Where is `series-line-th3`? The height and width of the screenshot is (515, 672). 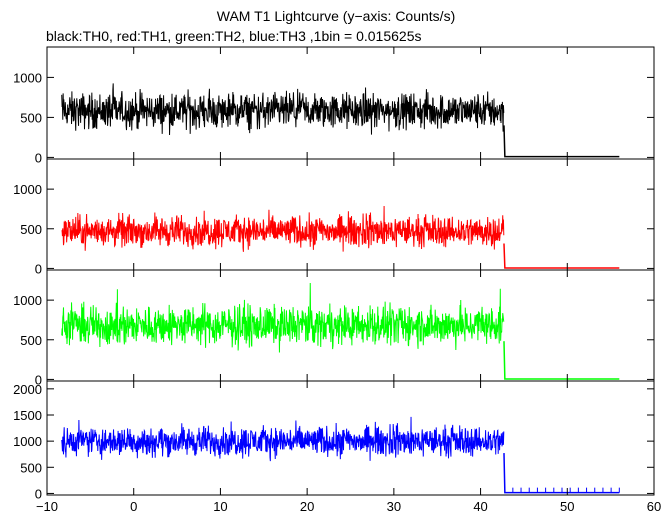 series-line-th3 is located at coordinates (283, 439).